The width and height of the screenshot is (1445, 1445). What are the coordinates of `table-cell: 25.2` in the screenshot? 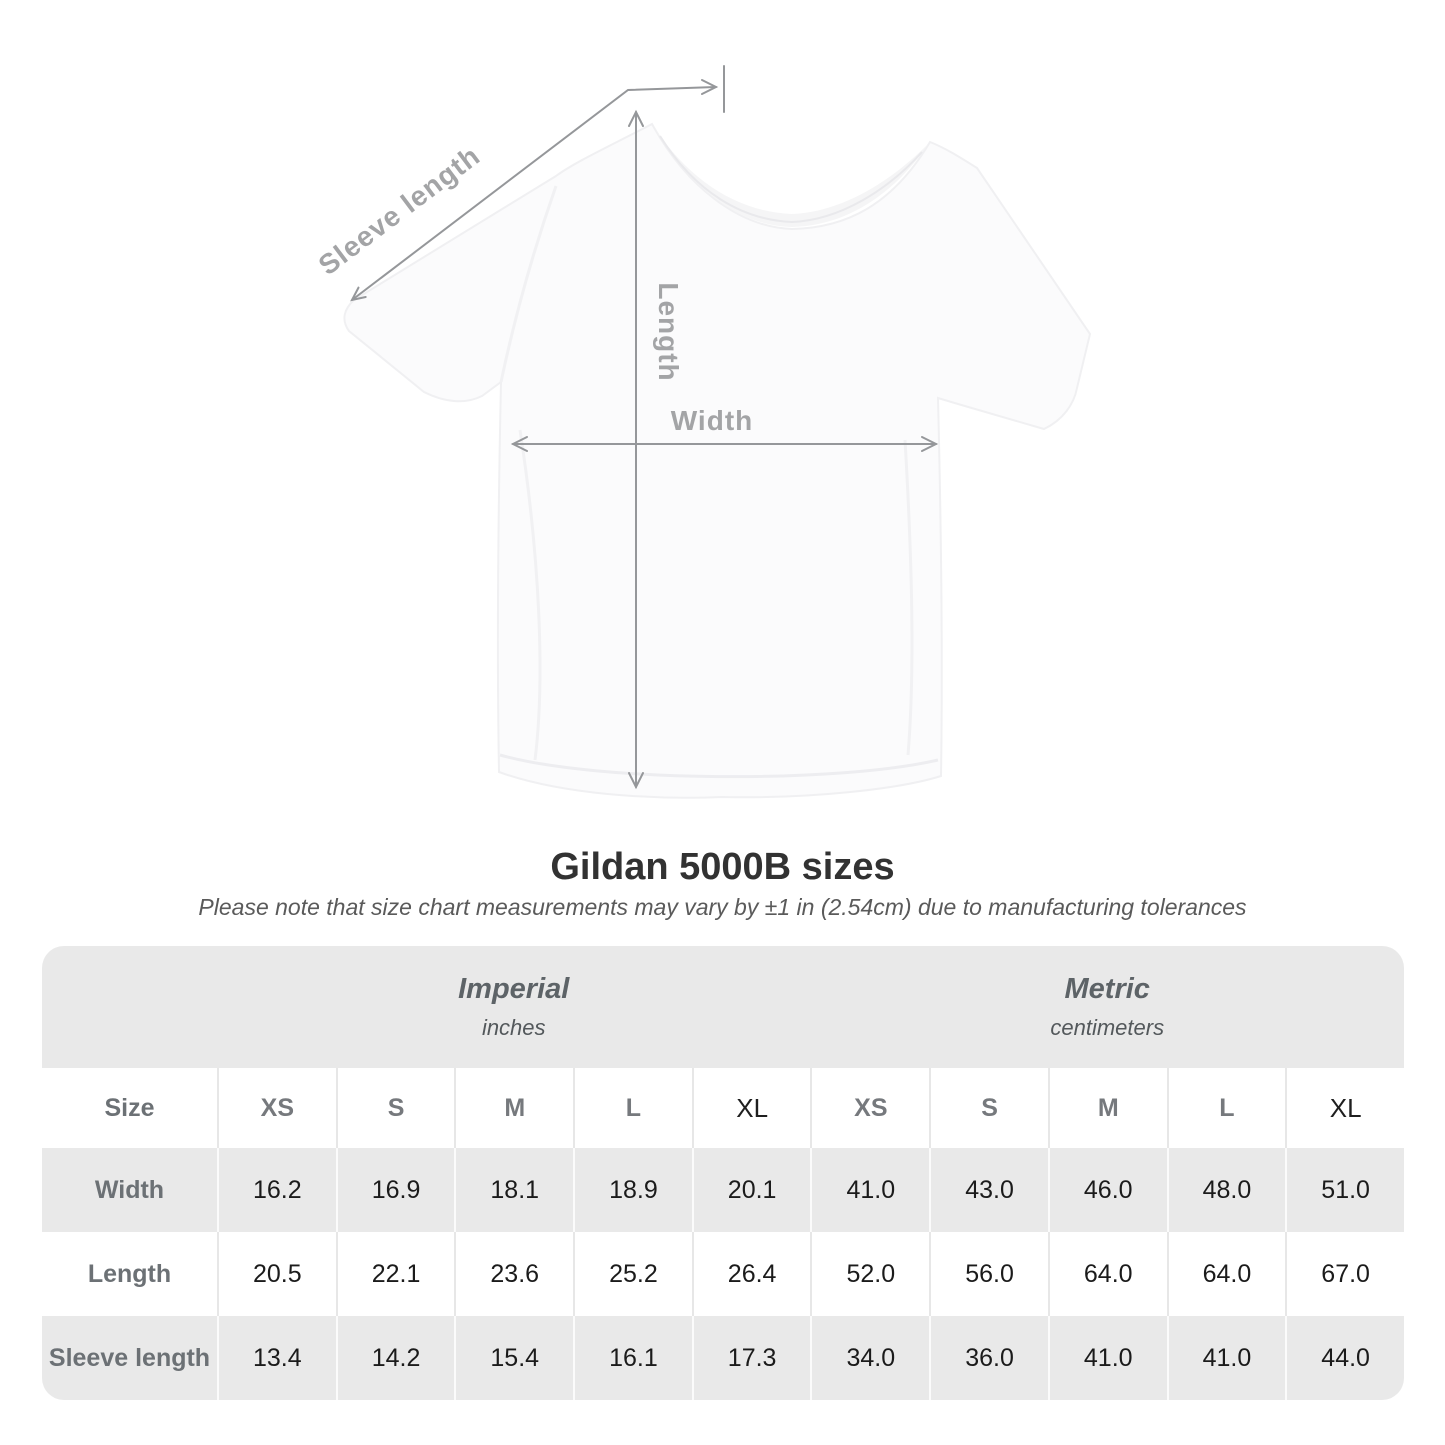 It's located at (632, 1274).